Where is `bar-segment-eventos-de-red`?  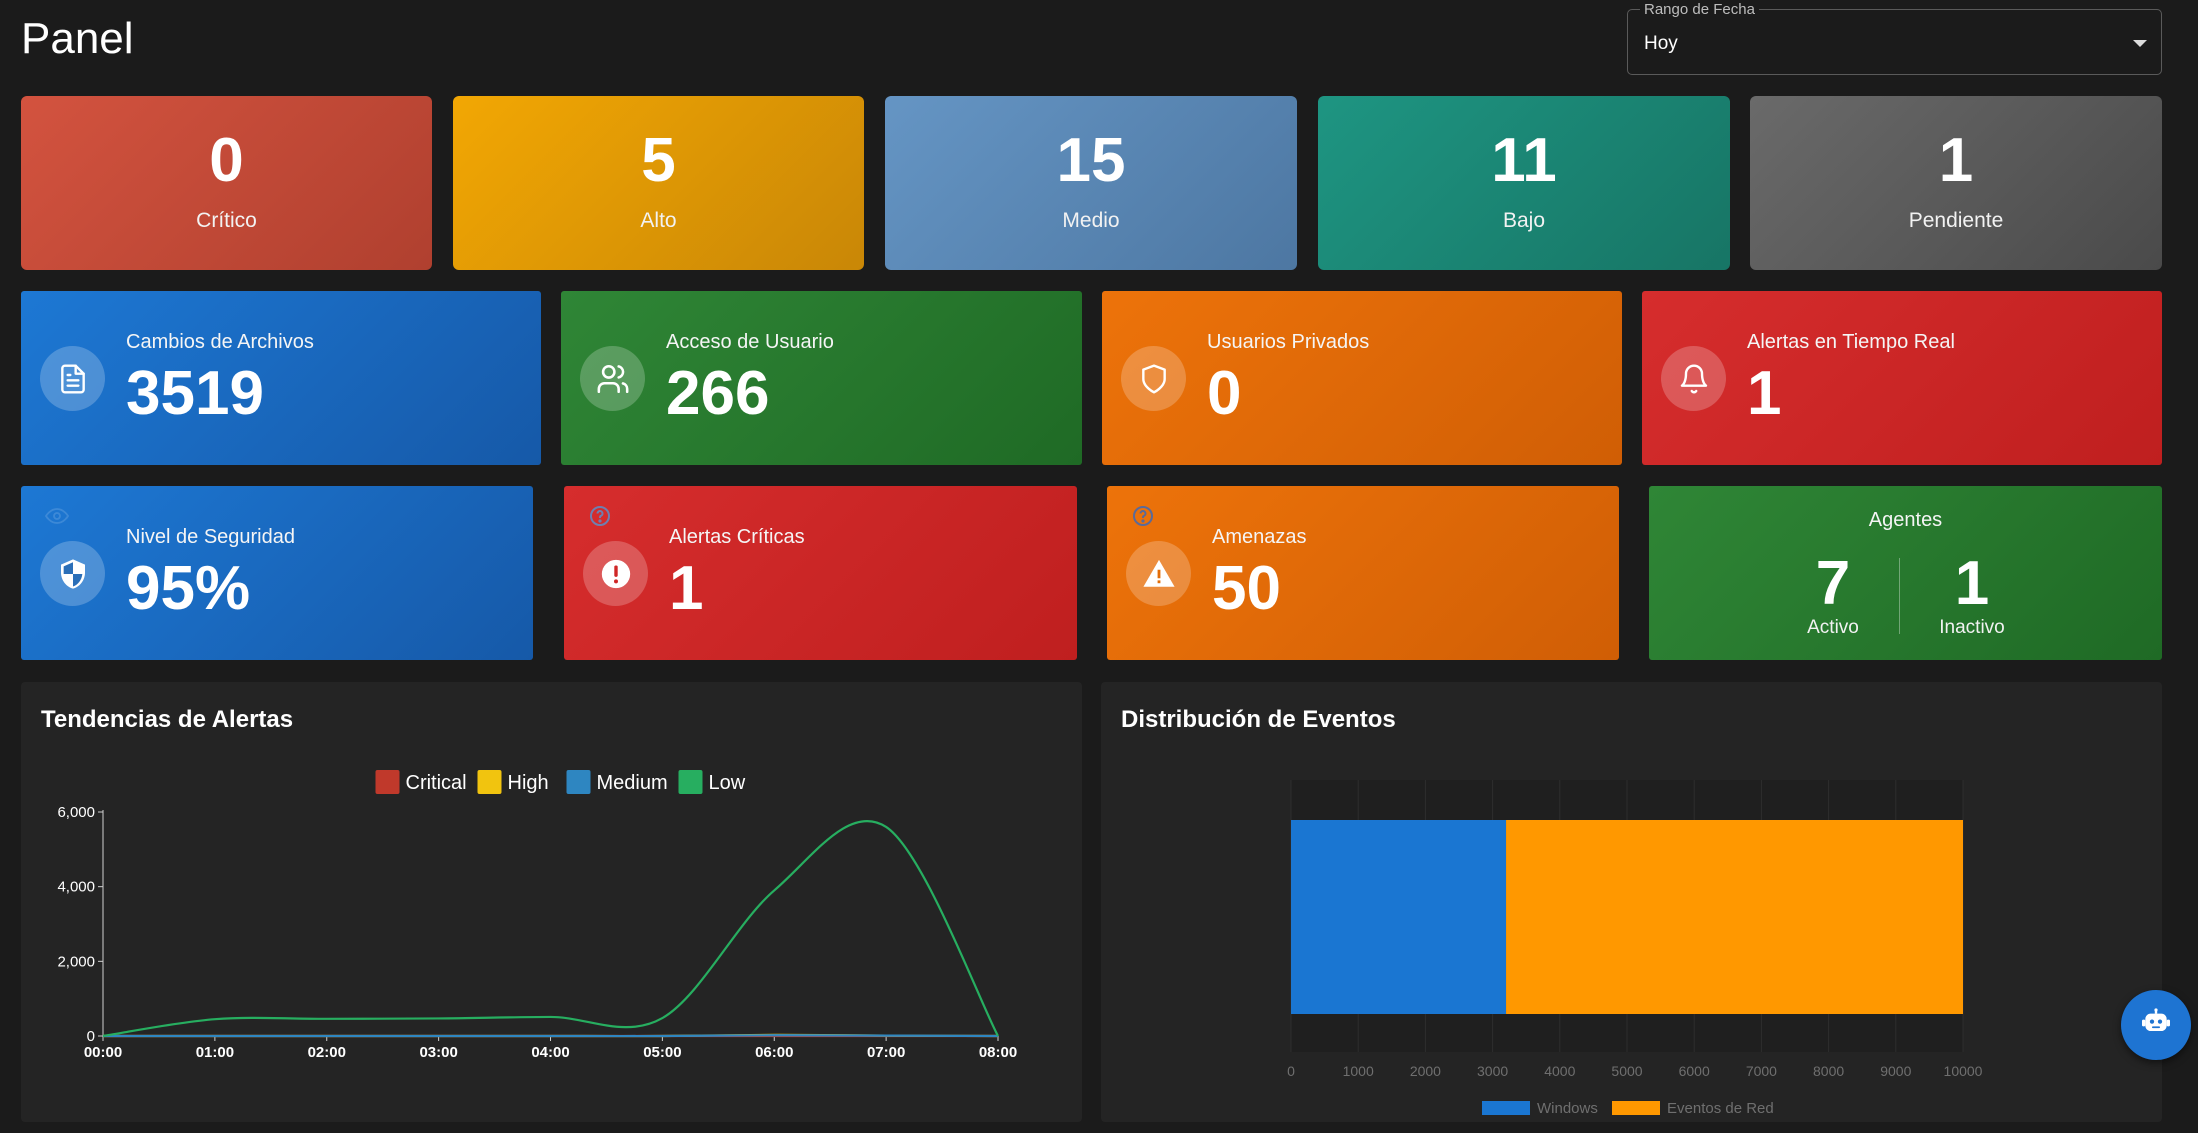 bar-segment-eventos-de-red is located at coordinates (1734, 917).